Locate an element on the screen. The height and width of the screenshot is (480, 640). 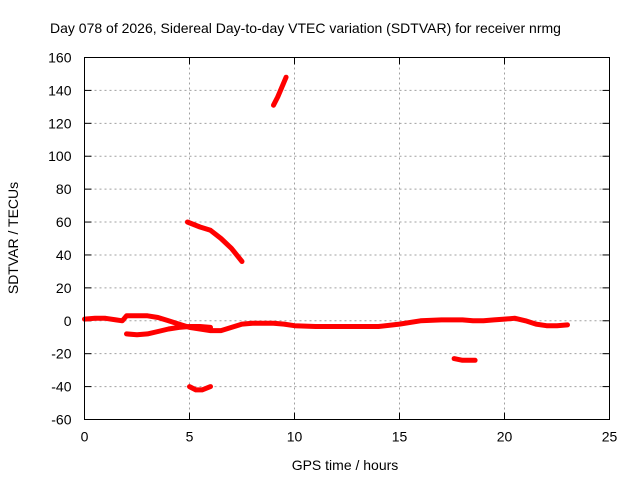
series-line-seg-descending is located at coordinates (214, 241).